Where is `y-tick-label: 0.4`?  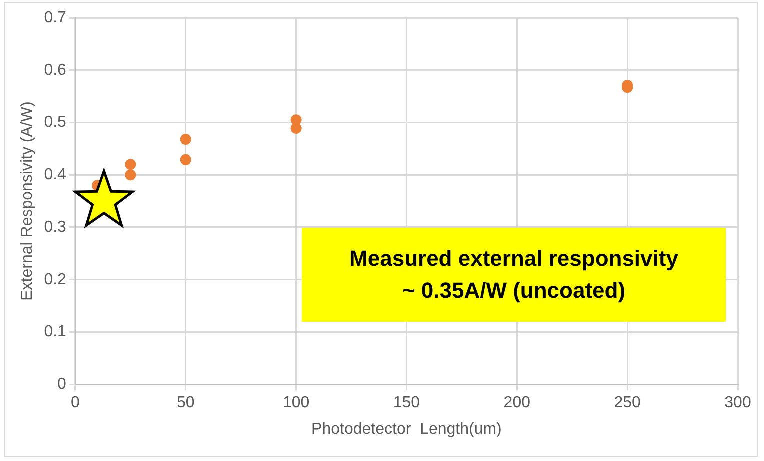 y-tick-label: 0.4 is located at coordinates (55, 175).